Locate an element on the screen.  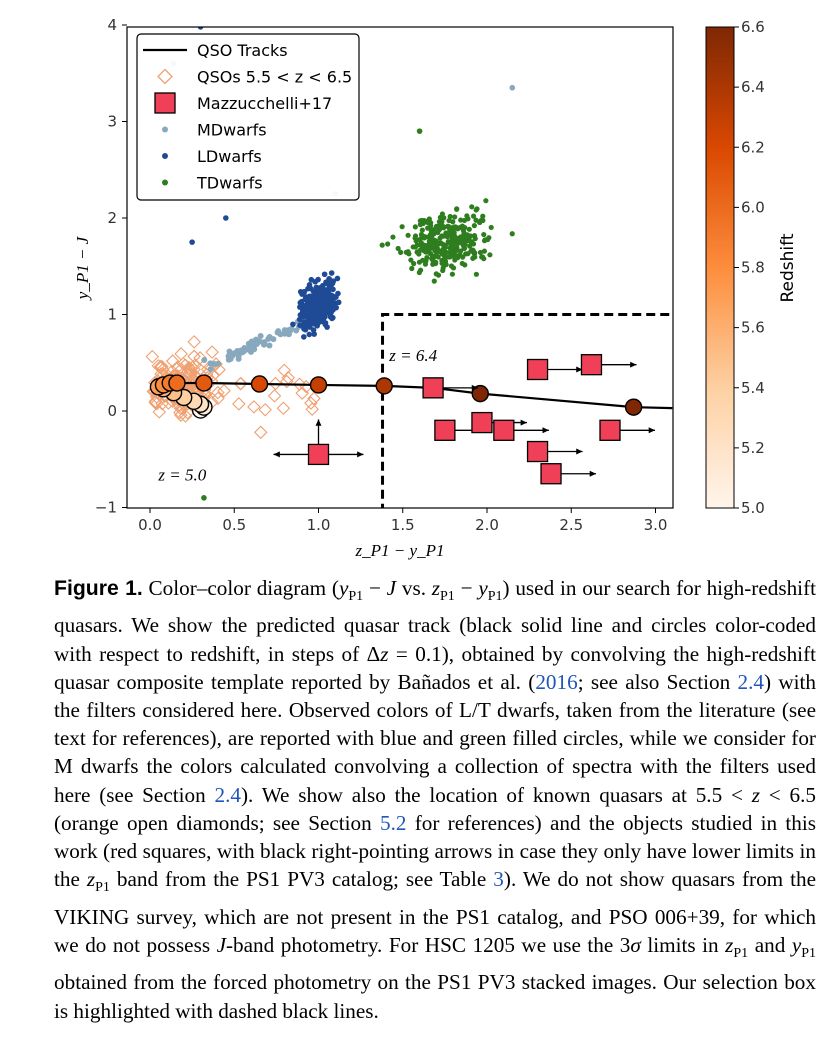
colorbar-tick-label: 6.4 is located at coordinates (753, 87).